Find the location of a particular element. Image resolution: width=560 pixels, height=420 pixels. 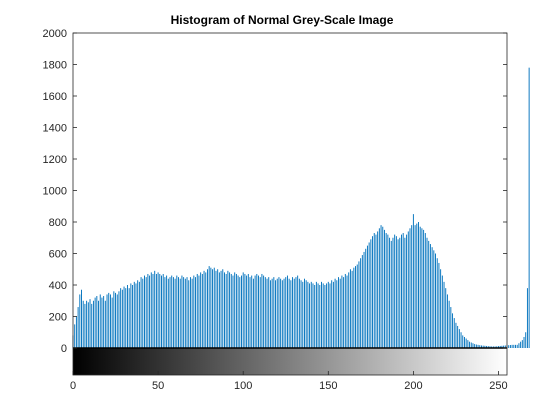

x-tick-label: 150 is located at coordinates (328, 386).